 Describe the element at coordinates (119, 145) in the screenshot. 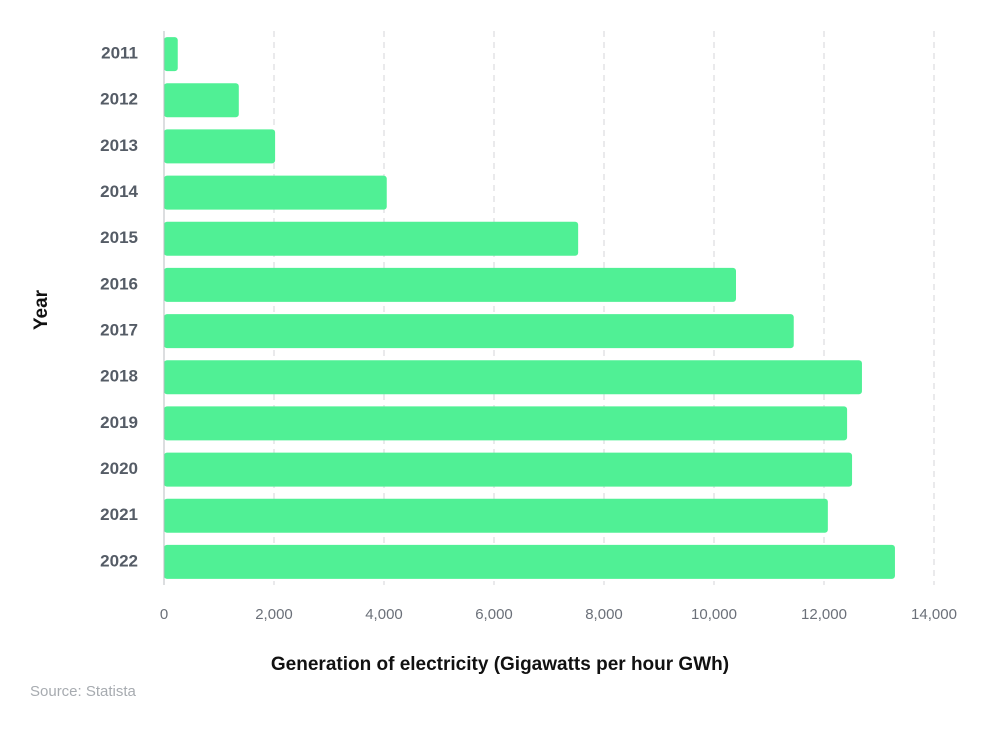

I see `y-tick-label: 2013` at that location.